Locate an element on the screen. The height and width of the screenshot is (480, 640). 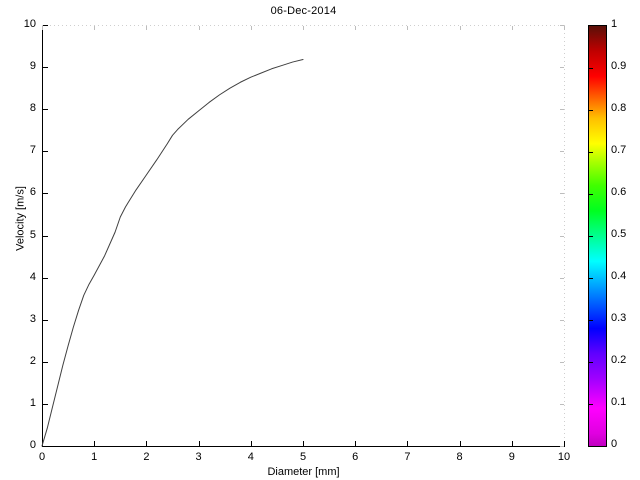
x-tick-label: 10 is located at coordinates (564, 457).